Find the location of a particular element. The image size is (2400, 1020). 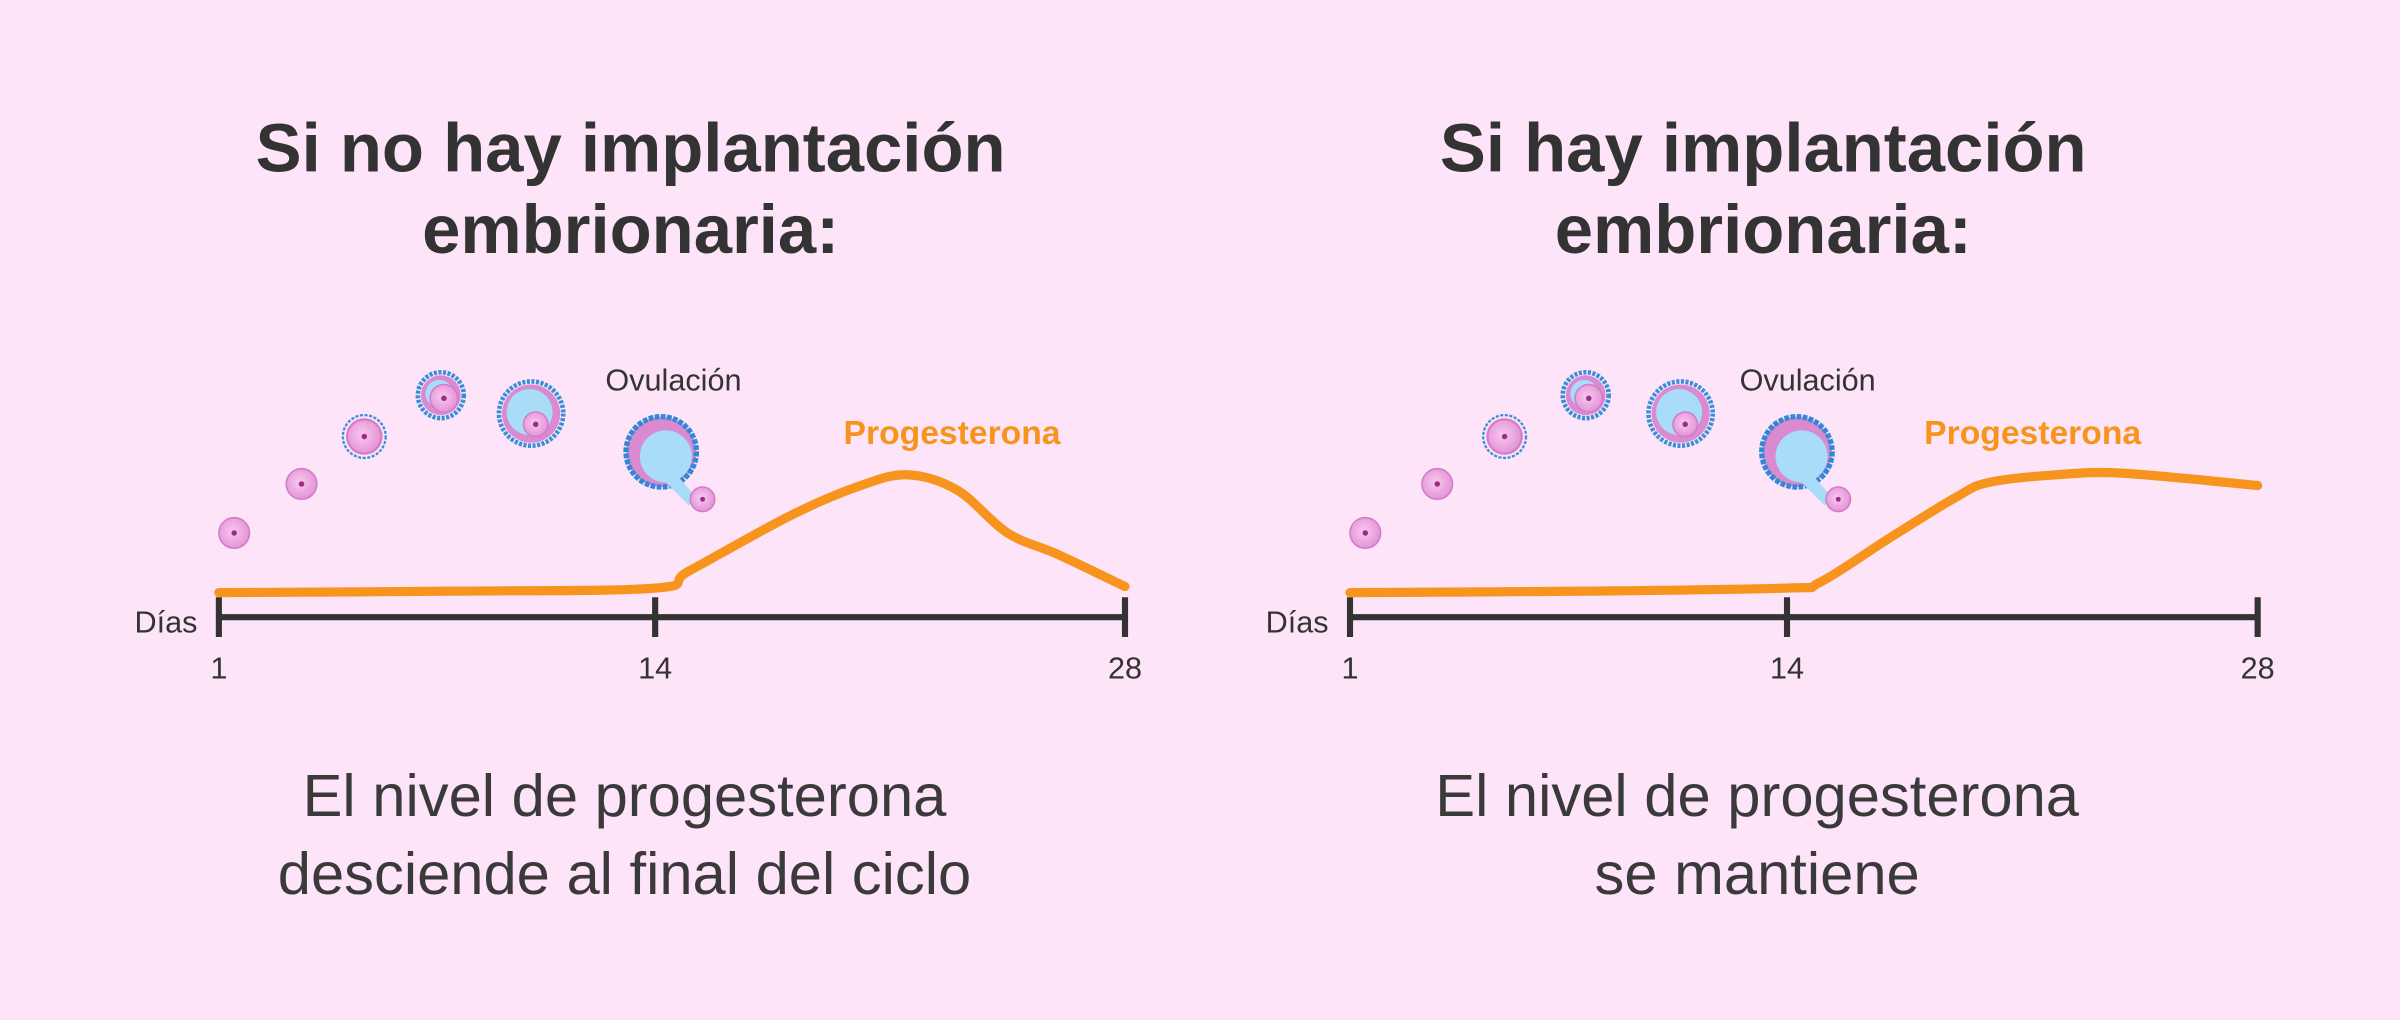

caption-line-2: se mantiene is located at coordinates (1757, 873).